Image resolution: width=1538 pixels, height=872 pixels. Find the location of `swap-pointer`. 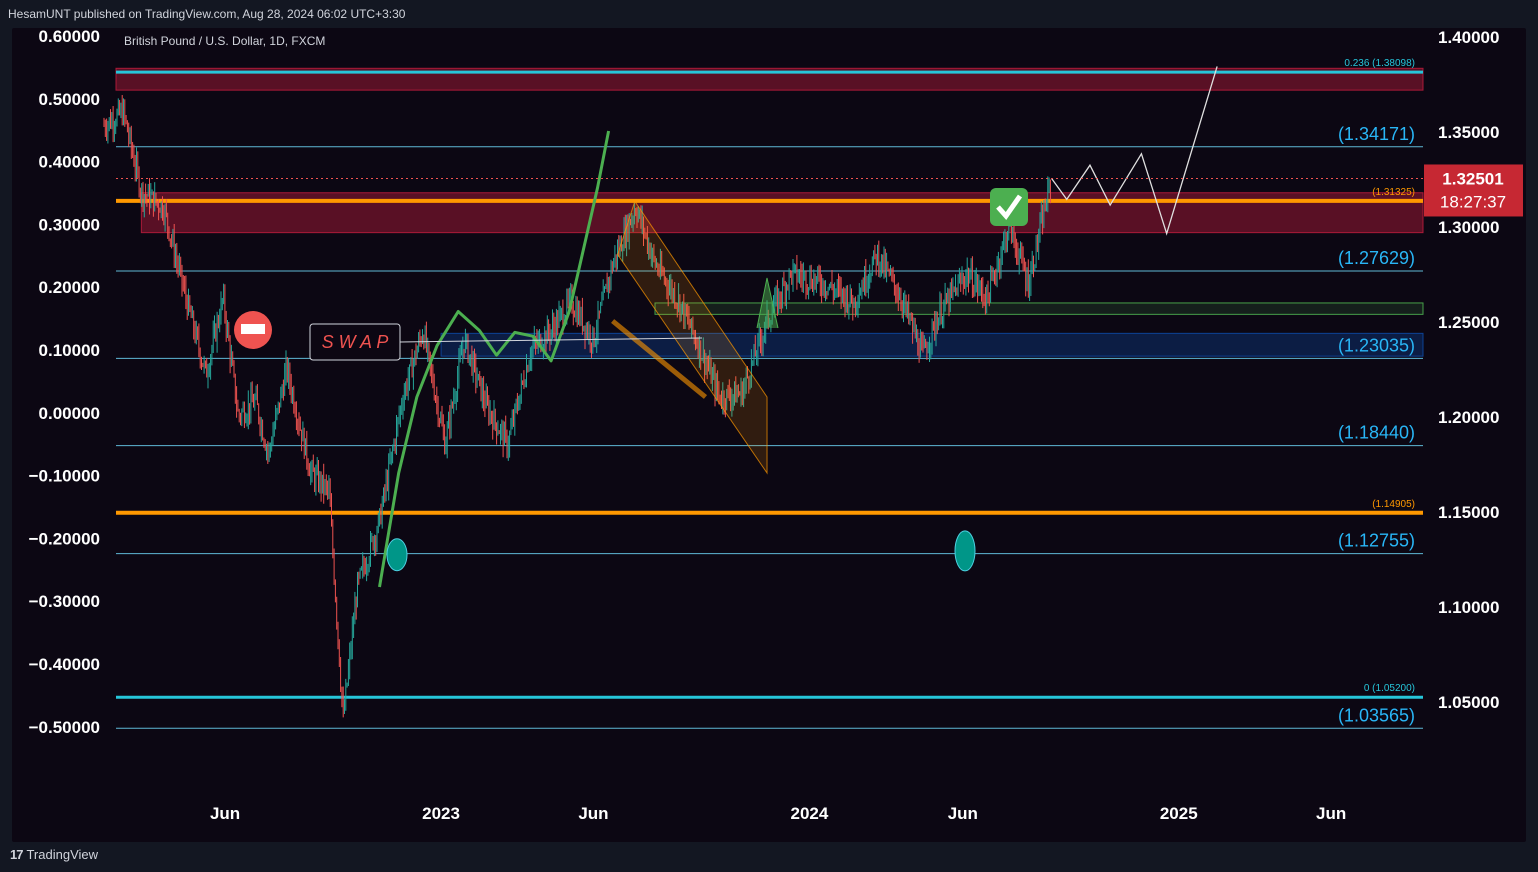

swap-pointer is located at coordinates (551, 340).